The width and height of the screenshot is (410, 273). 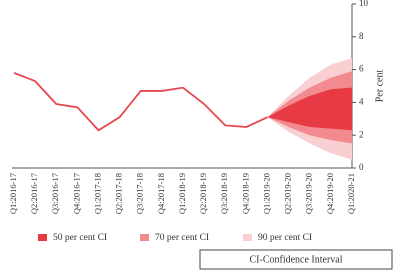 What do you see at coordinates (266, 193) in the screenshot?
I see `x-tick-label: Q1:2019-20` at bounding box center [266, 193].